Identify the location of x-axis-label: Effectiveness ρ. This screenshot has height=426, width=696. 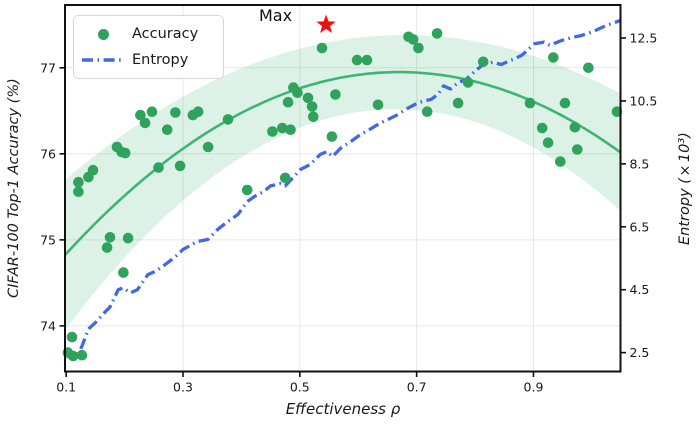
(343, 409).